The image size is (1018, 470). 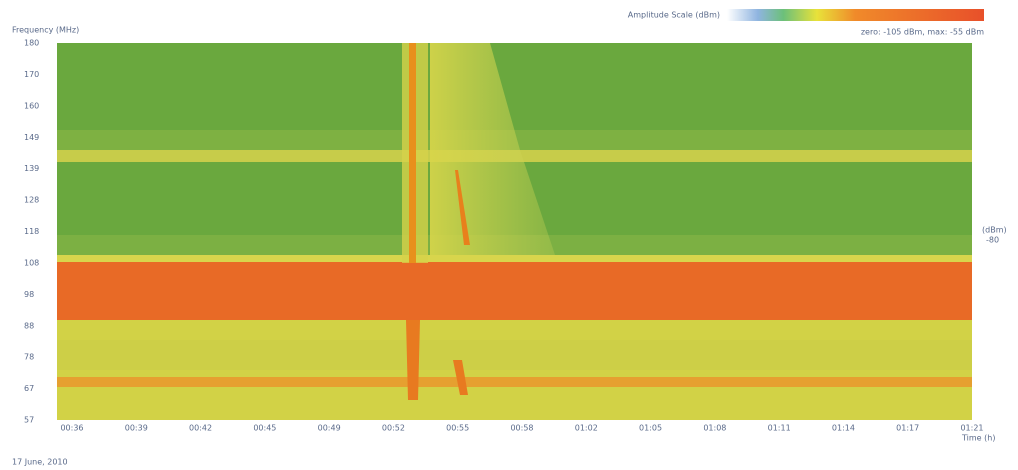 What do you see at coordinates (992, 240) in the screenshot?
I see `right-value: -80` at bounding box center [992, 240].